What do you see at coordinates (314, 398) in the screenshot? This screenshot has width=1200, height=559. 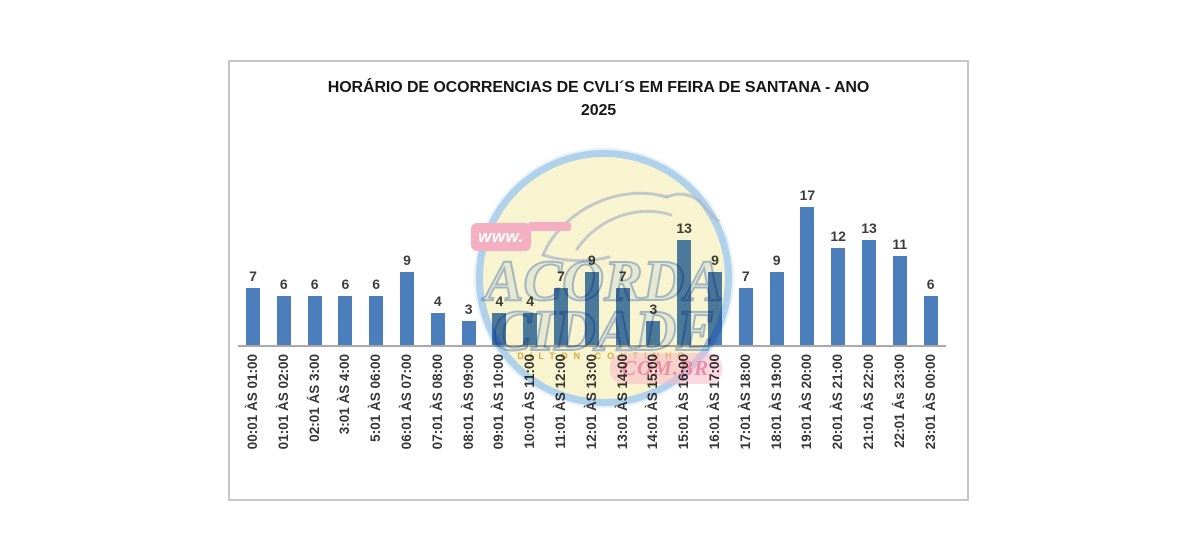 I see `x-tick-label: 02:01 ÁS 3:00` at bounding box center [314, 398].